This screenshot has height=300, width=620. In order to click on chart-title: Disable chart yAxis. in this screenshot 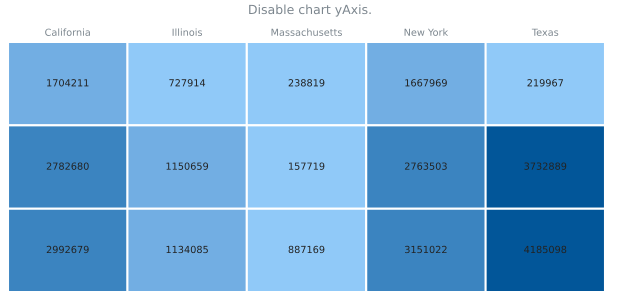, I will do `click(310, 10)`.